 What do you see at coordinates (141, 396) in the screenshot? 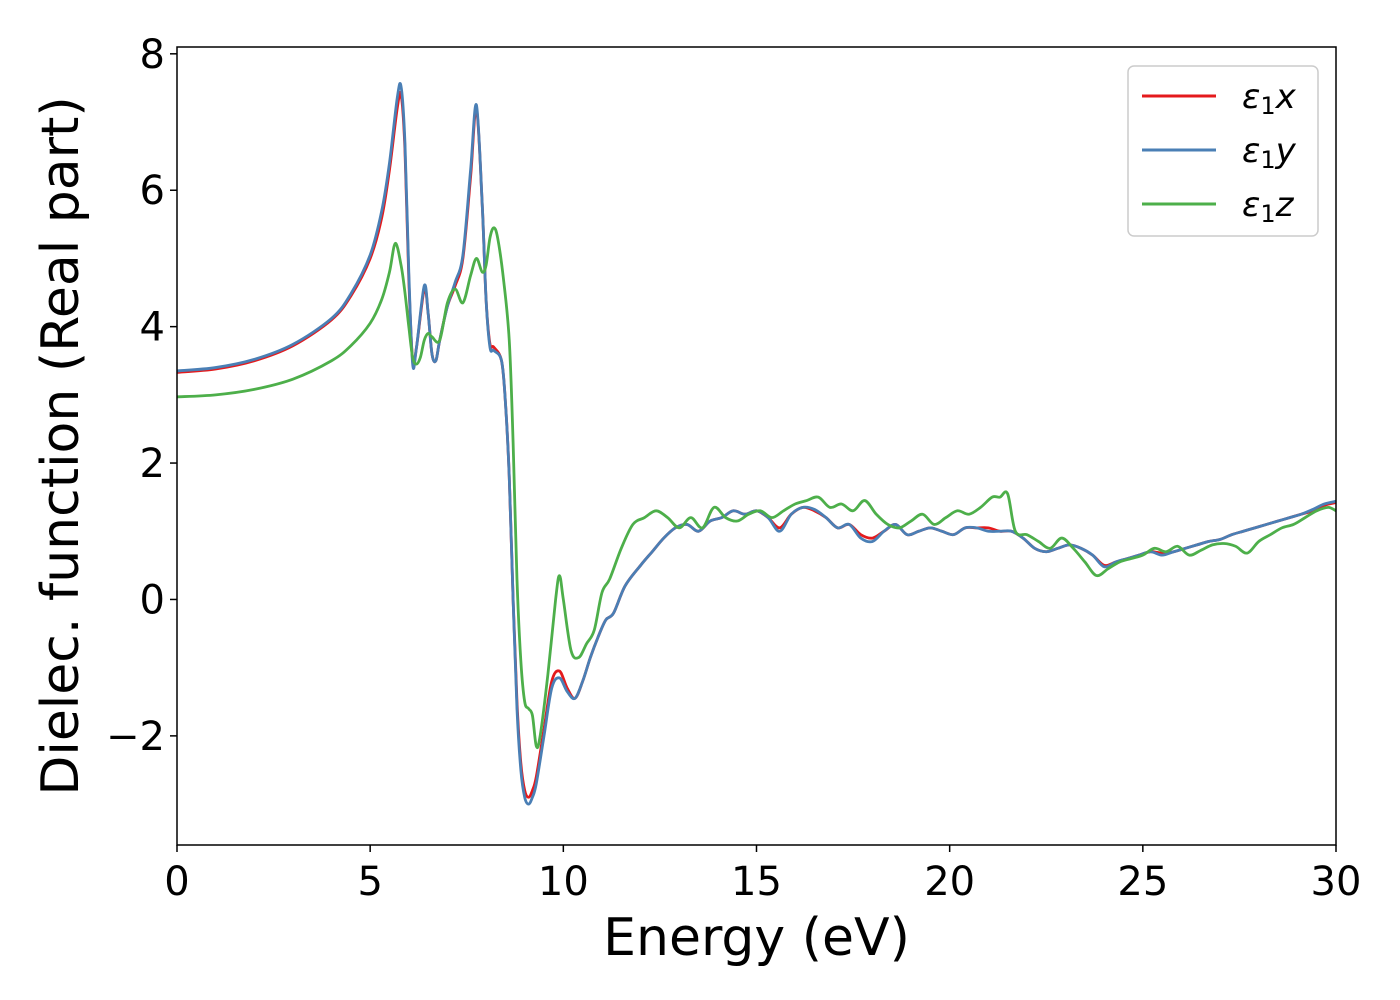
I see `y-axis-ticks: −2 0 2 4 6 8` at bounding box center [141, 396].